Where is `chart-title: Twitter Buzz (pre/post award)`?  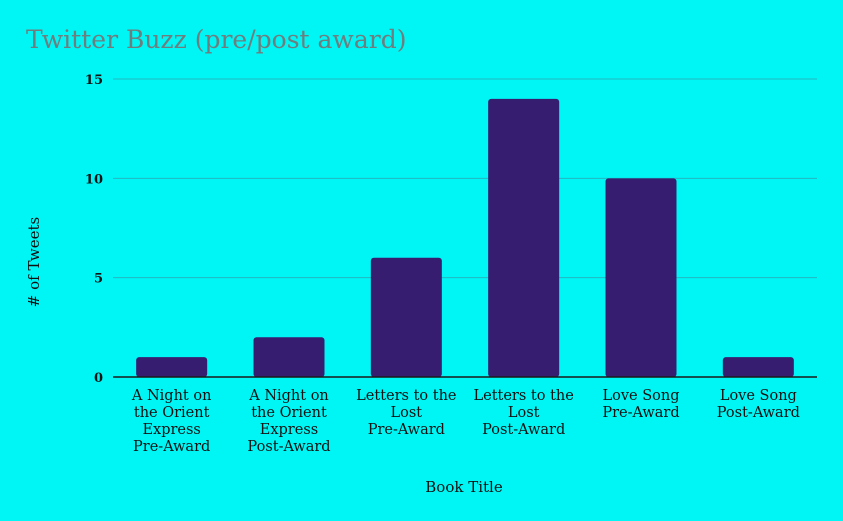 chart-title: Twitter Buzz (pre/post award) is located at coordinates (216, 39).